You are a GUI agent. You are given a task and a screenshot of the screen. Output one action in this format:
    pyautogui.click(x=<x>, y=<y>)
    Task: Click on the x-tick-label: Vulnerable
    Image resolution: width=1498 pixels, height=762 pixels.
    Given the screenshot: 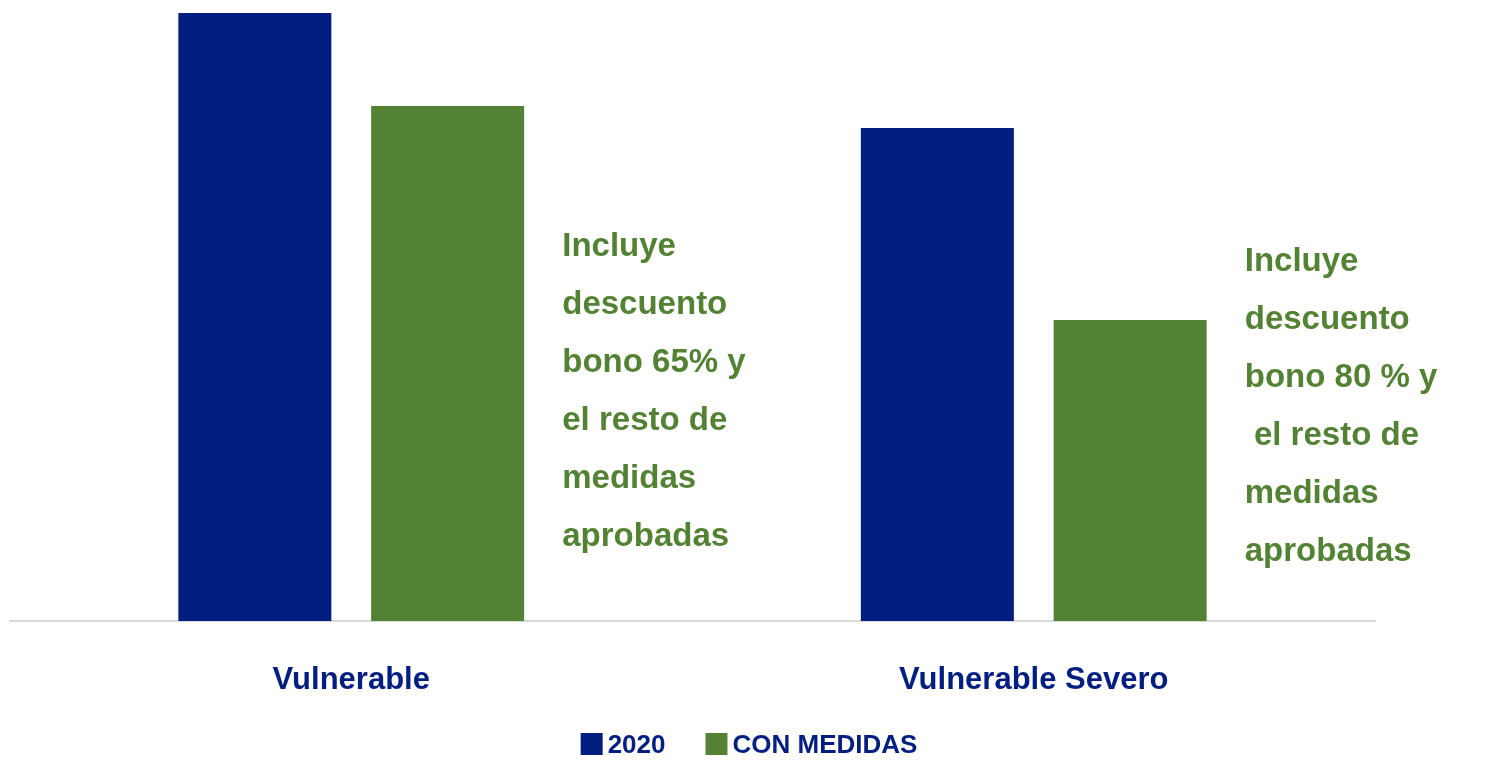 What is the action you would take?
    pyautogui.click(x=351, y=678)
    